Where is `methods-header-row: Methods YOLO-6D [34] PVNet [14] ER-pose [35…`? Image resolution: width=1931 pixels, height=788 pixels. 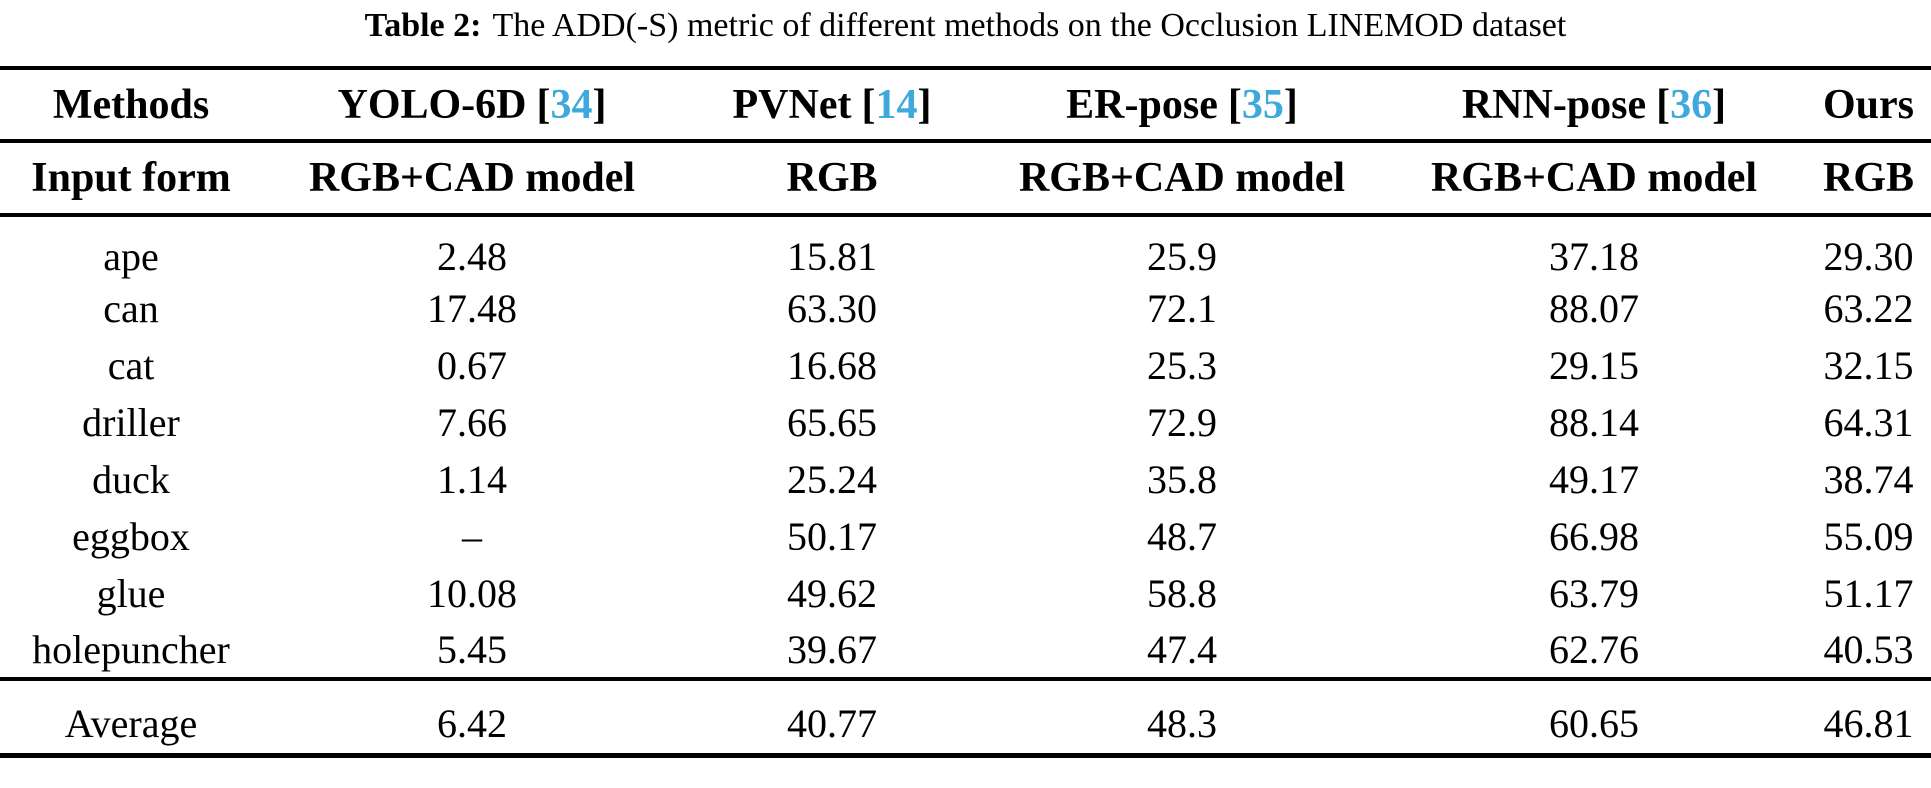
methods-header-row: Methods YOLO-6D [34] PVNet [14] ER-pose [35… is located at coordinates (965, 105).